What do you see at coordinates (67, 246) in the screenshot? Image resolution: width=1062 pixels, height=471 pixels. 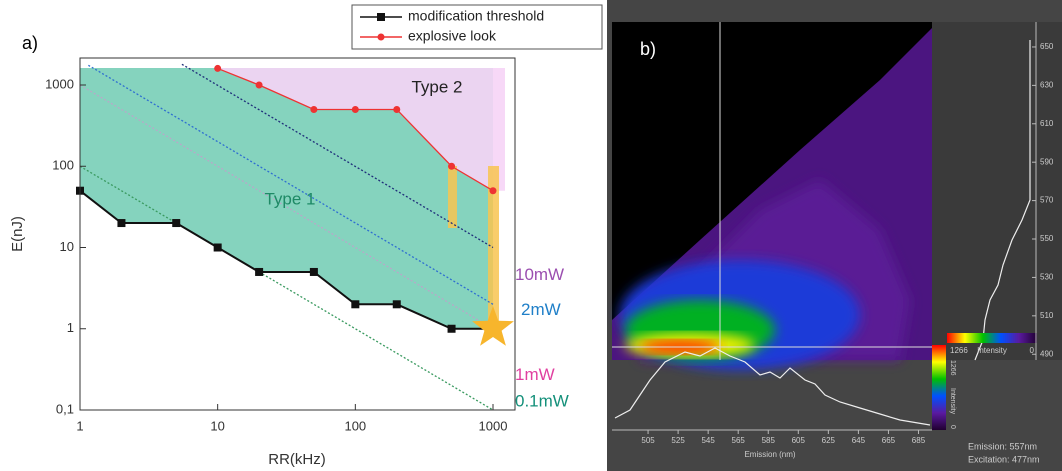 I see `y-tick-label: 10` at bounding box center [67, 246].